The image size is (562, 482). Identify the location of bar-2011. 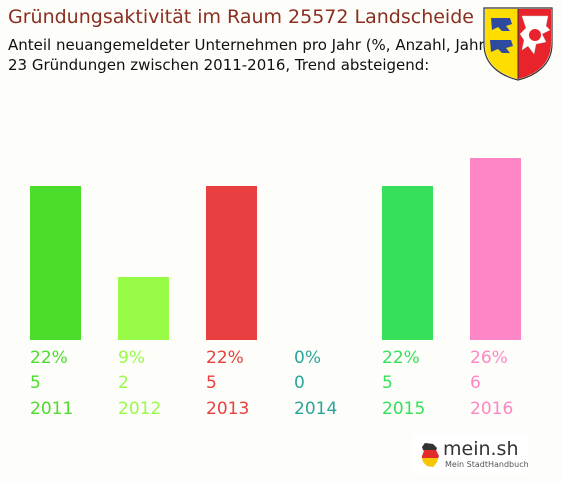
(55, 263).